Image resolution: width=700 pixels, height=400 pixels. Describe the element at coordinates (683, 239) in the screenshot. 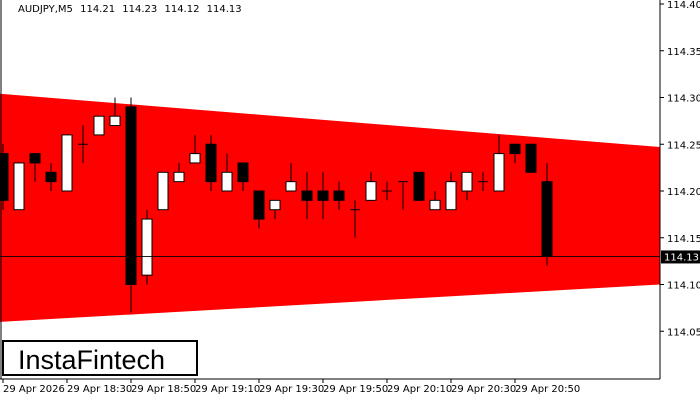

I see `y-tick-label: 114.15` at that location.